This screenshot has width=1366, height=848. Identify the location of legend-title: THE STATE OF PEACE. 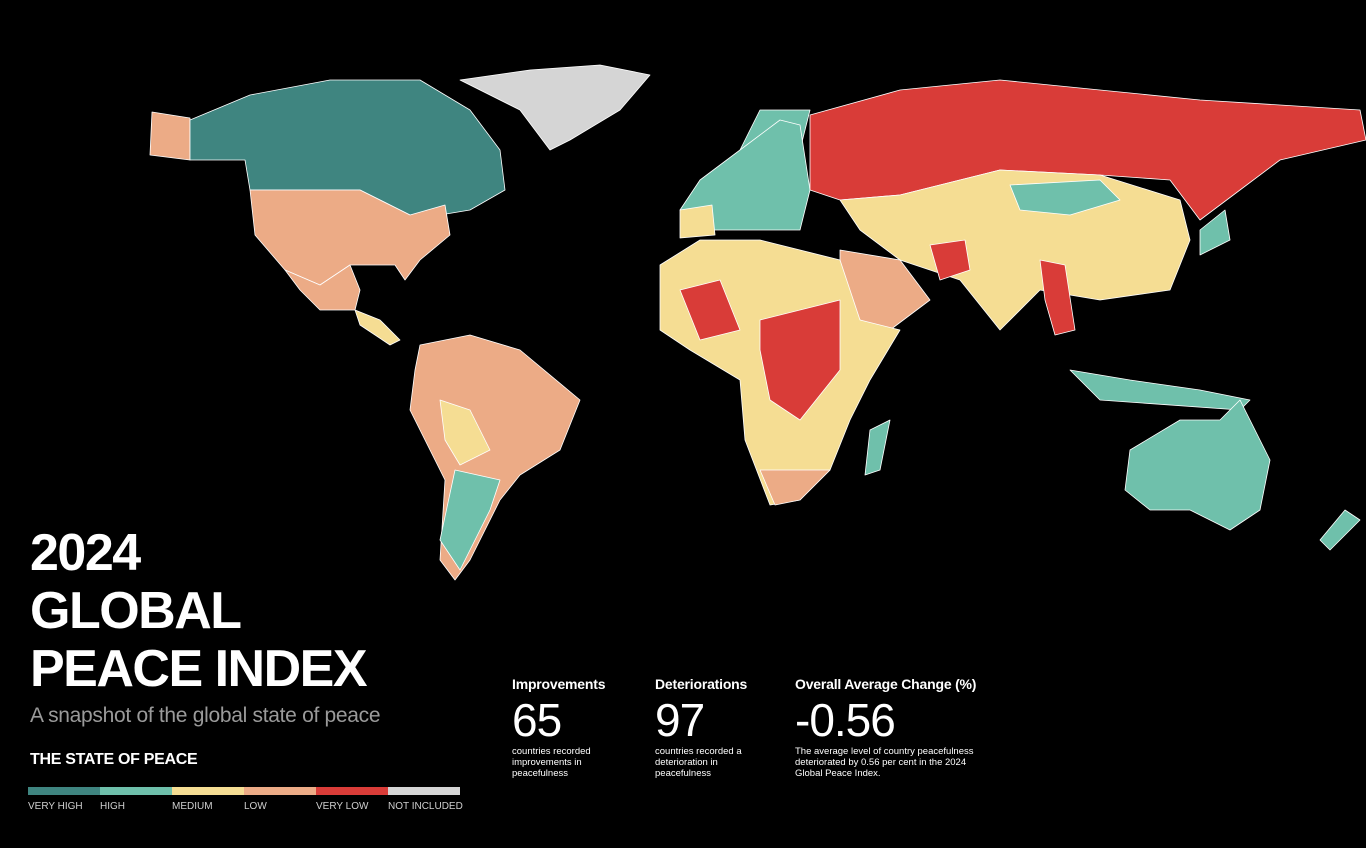
(114, 759).